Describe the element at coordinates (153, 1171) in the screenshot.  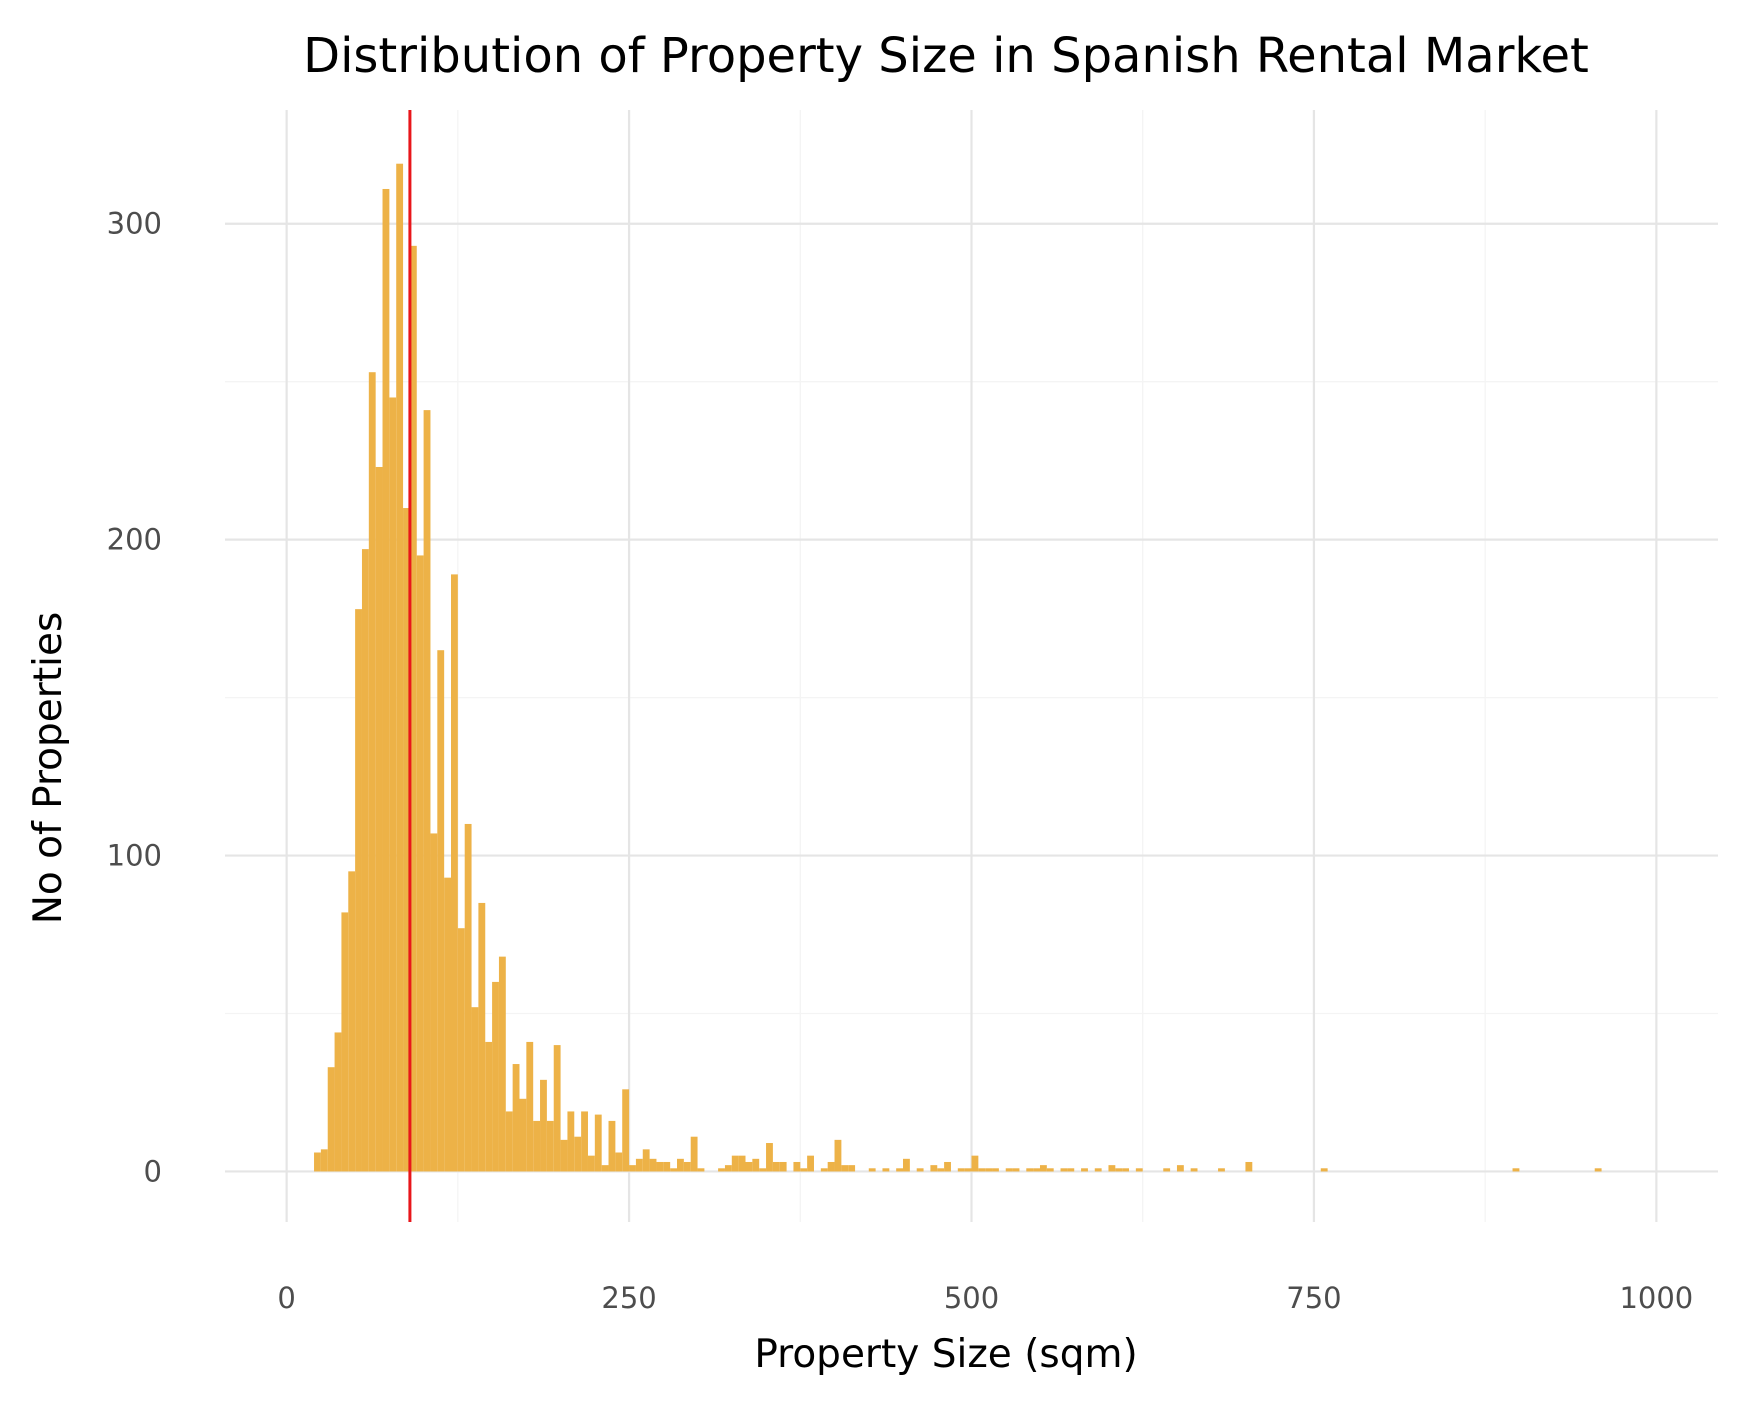
I see `y-tick-label: 0` at that location.